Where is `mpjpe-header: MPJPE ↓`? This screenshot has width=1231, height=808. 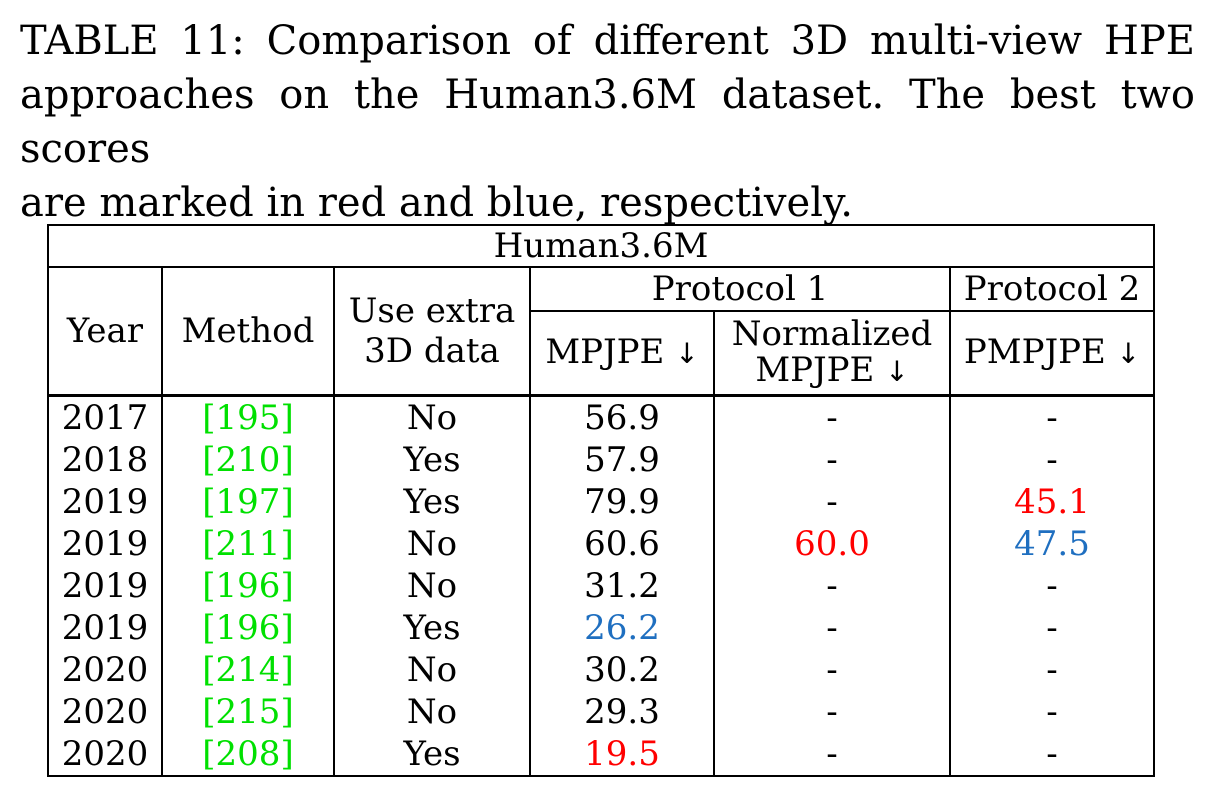
mpjpe-header: MPJPE ↓ is located at coordinates (622, 354).